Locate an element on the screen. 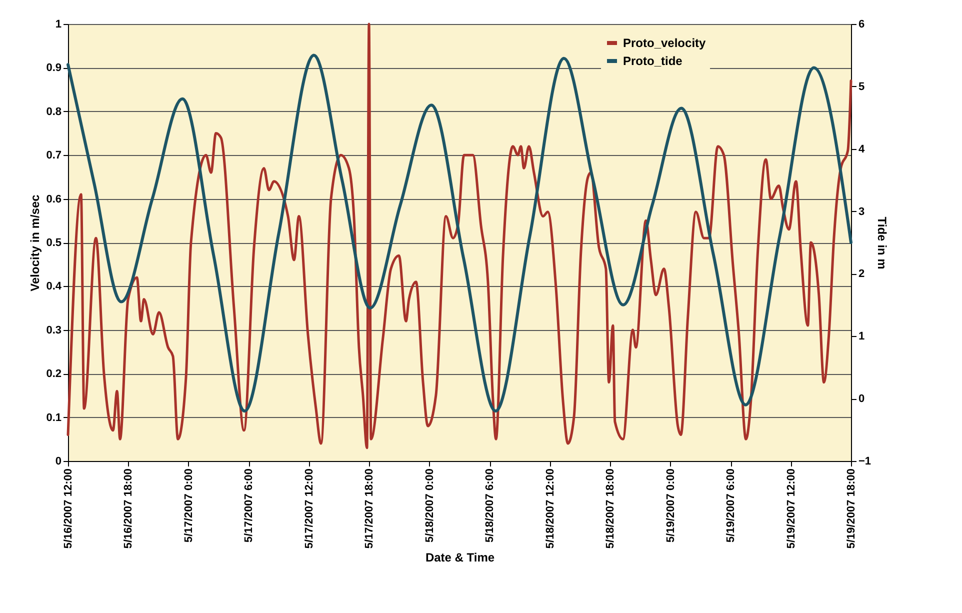 The image size is (962, 613). x-tick-label: 5/16/2007 18:00 is located at coordinates (128, 508).